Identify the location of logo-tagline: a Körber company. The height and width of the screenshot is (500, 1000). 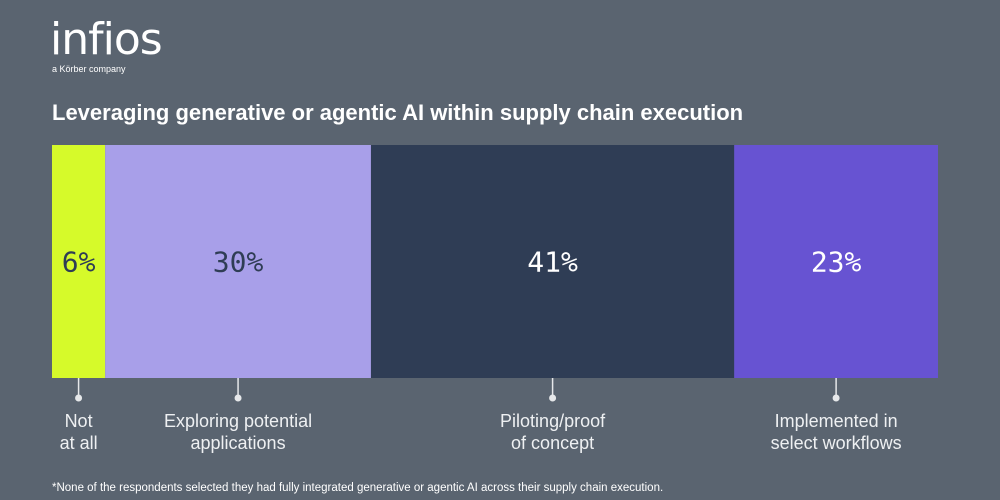
(89, 69).